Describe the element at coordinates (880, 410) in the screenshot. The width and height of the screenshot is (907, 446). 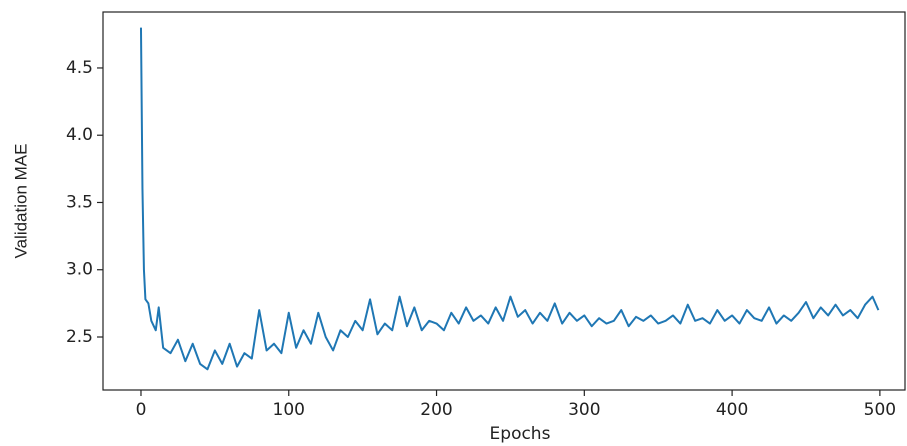
I see `x-tick-label: 500` at that location.